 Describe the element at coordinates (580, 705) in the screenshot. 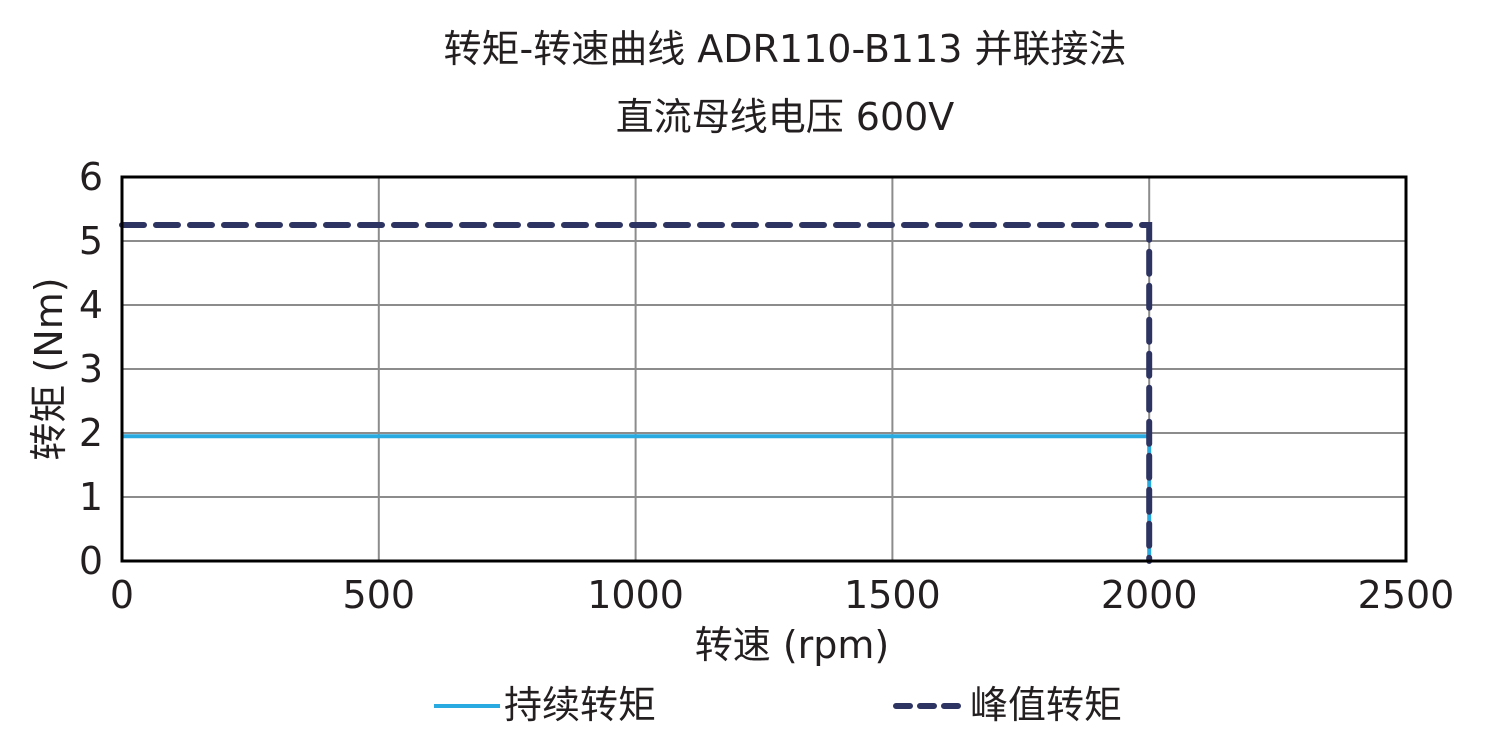

I see `legend-label-continuous: 持续转矩` at that location.